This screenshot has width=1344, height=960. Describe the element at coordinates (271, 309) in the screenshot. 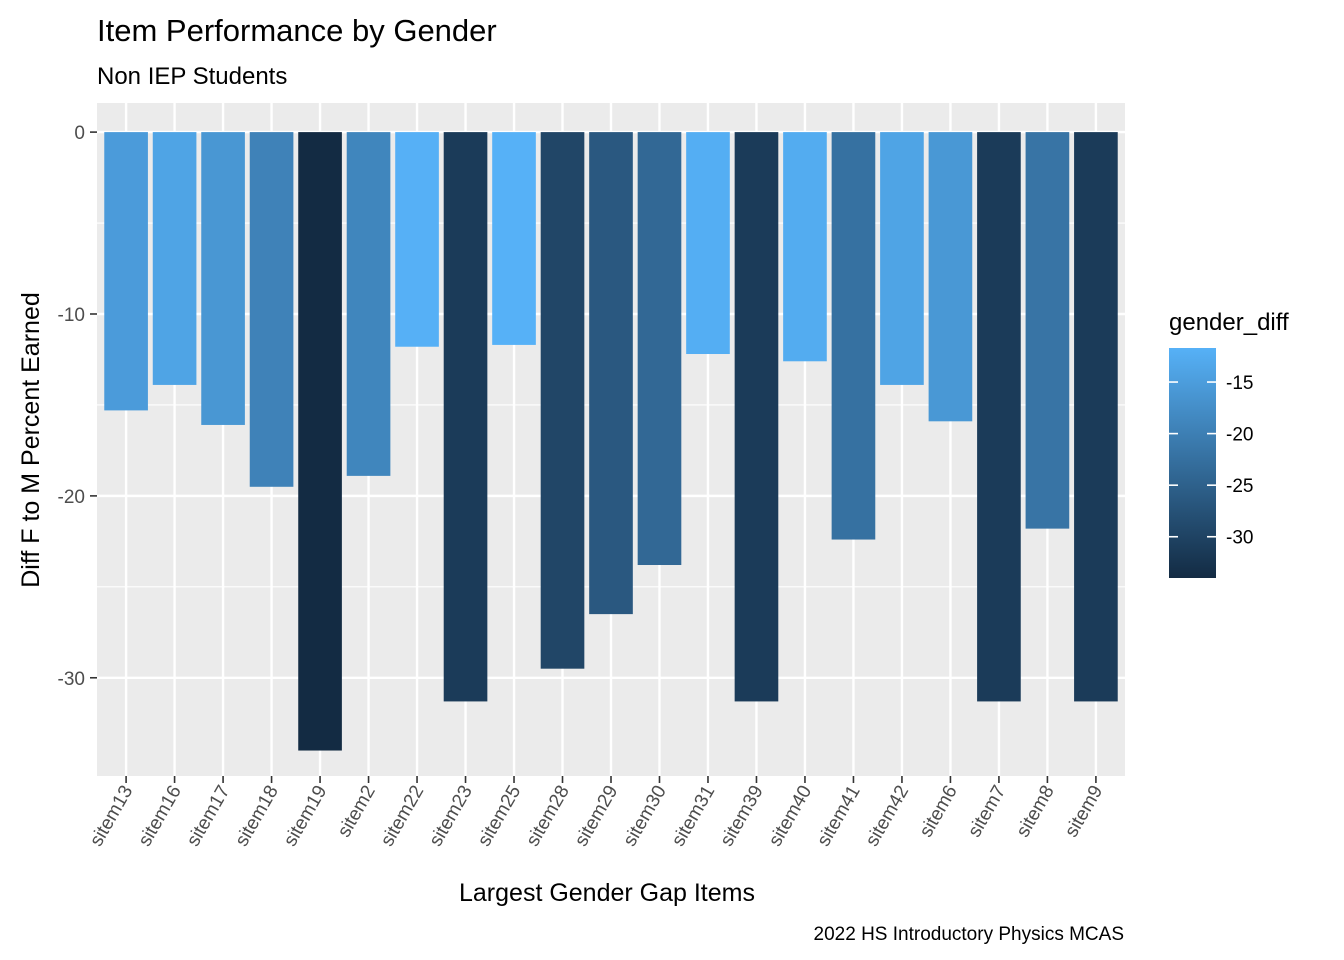

I see `bar-sitem18` at that location.